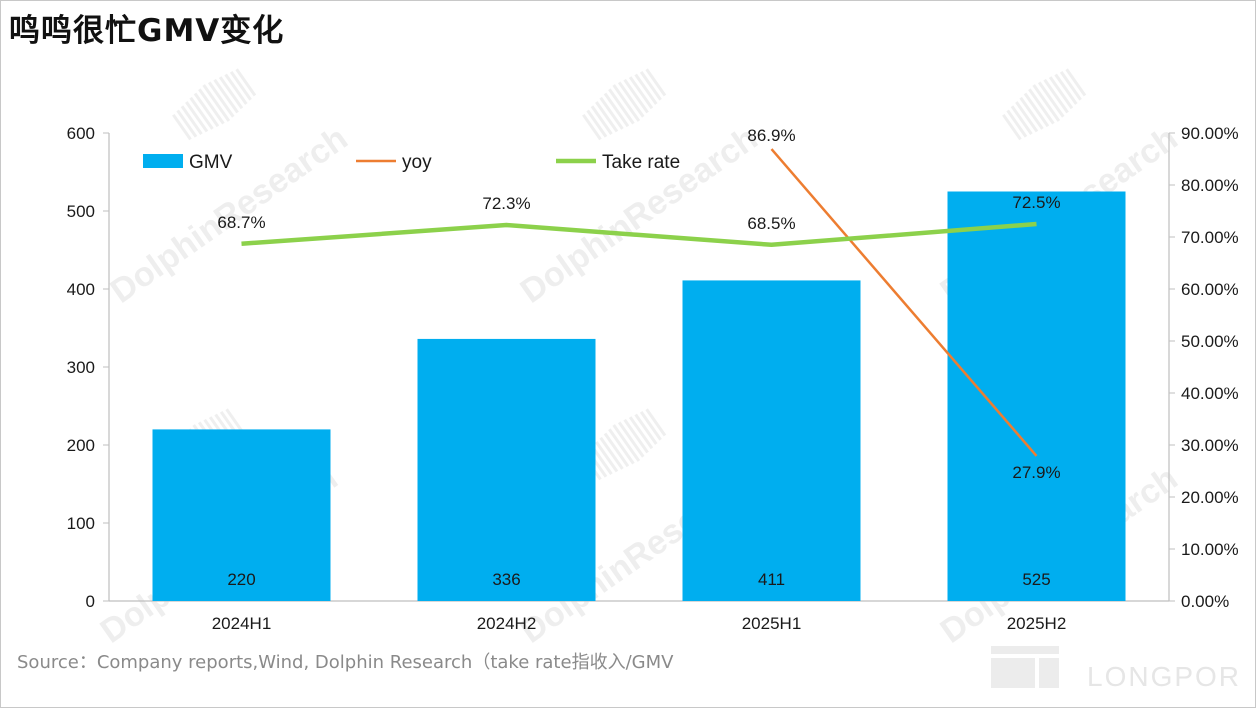  I want to click on take-rate-data-label: 68.7%, so click(241, 222).